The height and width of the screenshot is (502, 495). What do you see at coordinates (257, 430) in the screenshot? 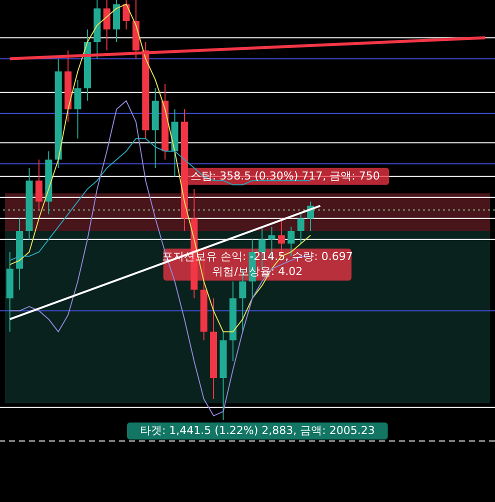
I see `text: 타겟: 1,441.5 (1.22%) 2,883, 금액: 2005.23` at bounding box center [257, 430].